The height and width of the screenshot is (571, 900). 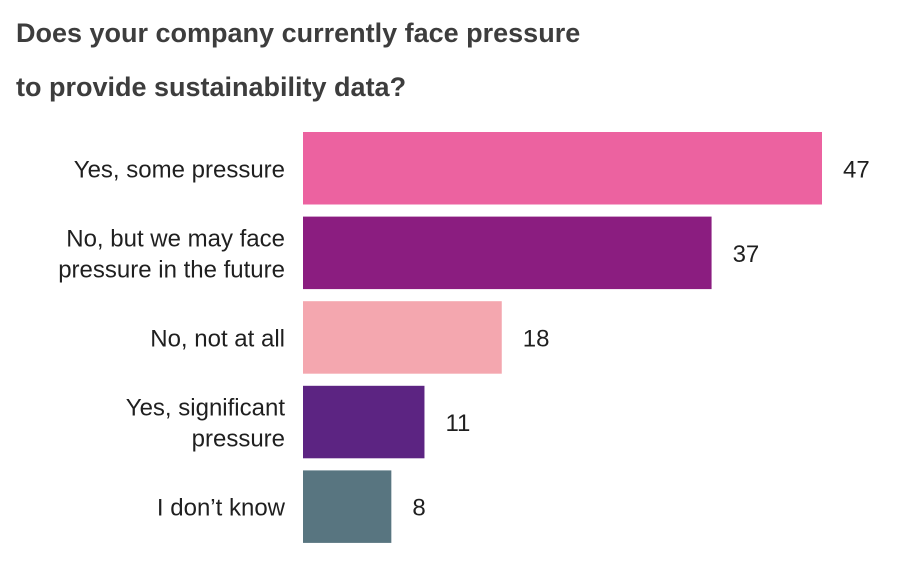 I want to click on data-label-3: 11, so click(x=457, y=423).